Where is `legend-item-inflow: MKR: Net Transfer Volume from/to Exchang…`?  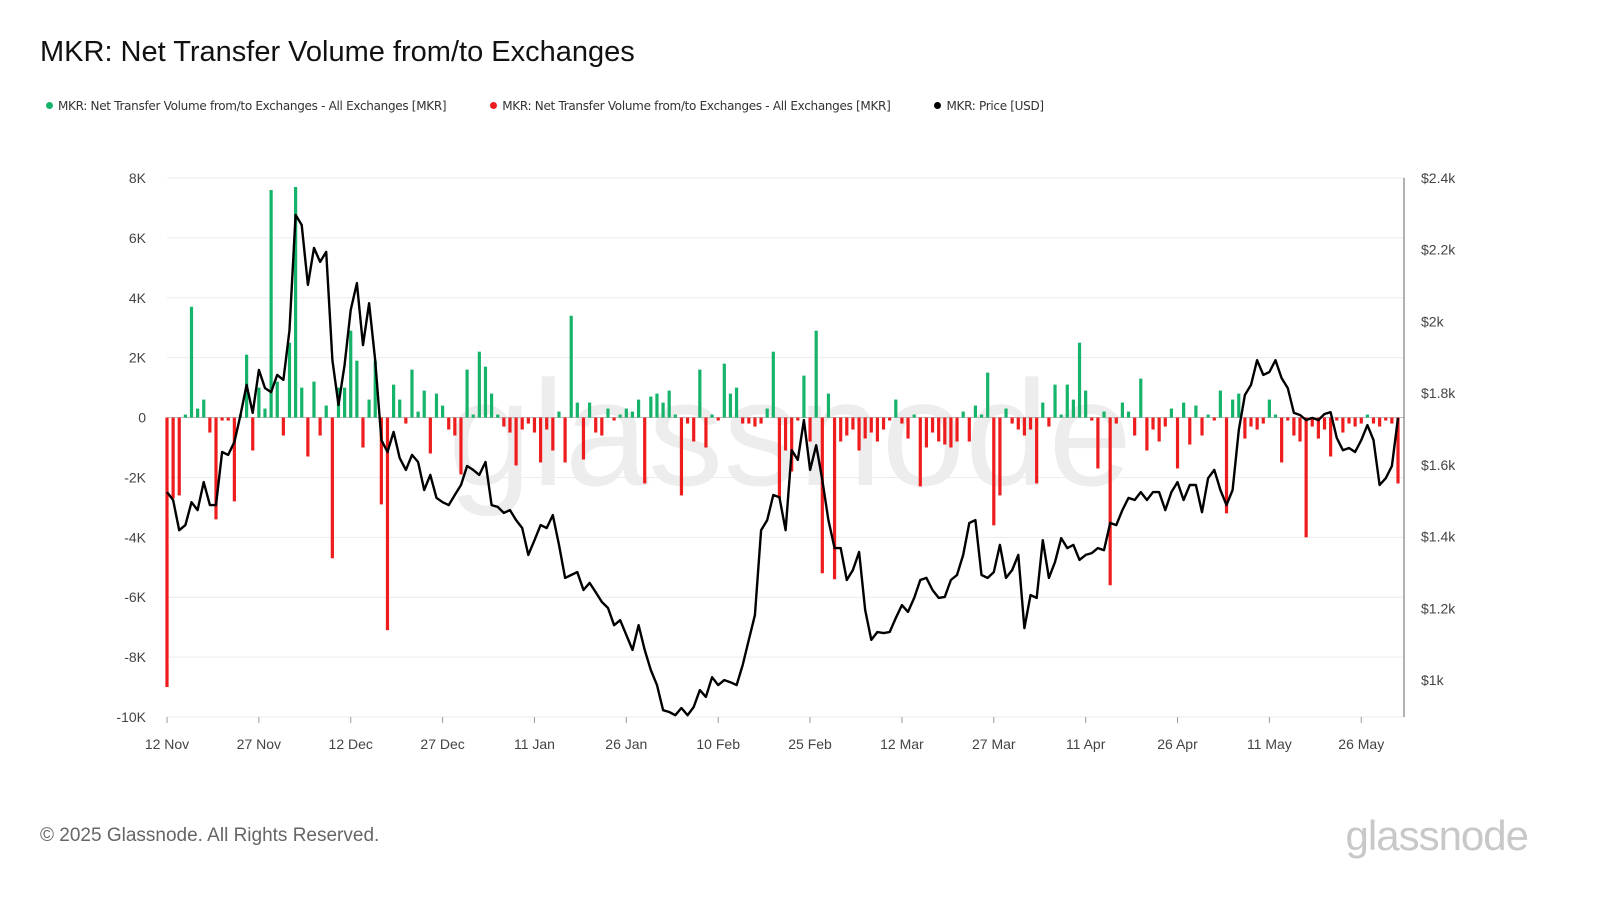 legend-item-inflow: MKR: Net Transfer Volume from/to Exchang… is located at coordinates (246, 106).